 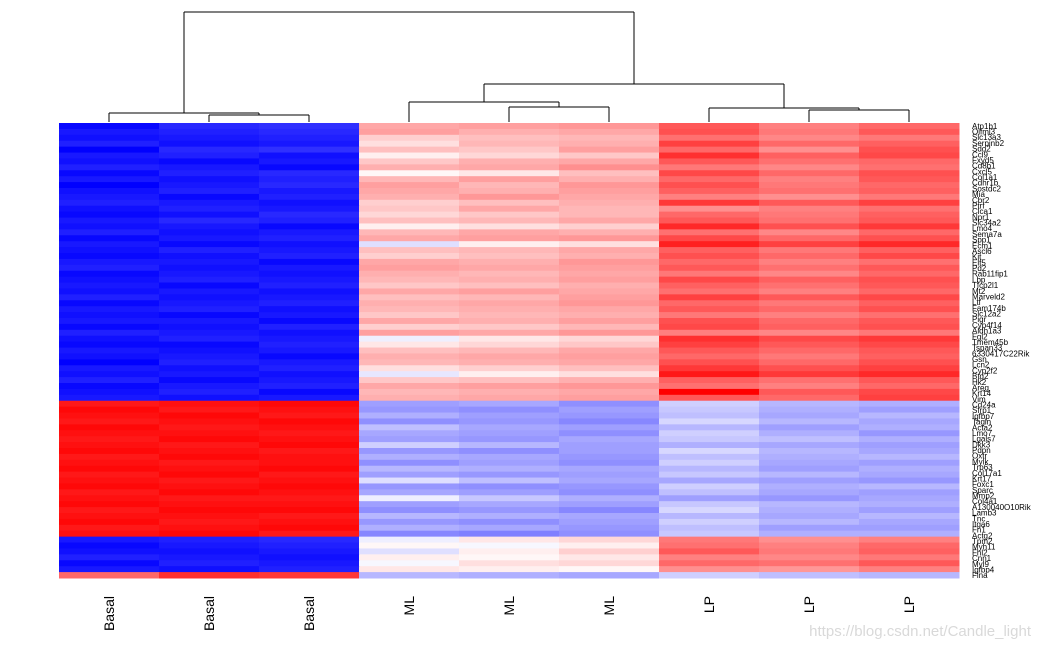 I want to click on row-label: Slc34a2, so click(x=986, y=223).